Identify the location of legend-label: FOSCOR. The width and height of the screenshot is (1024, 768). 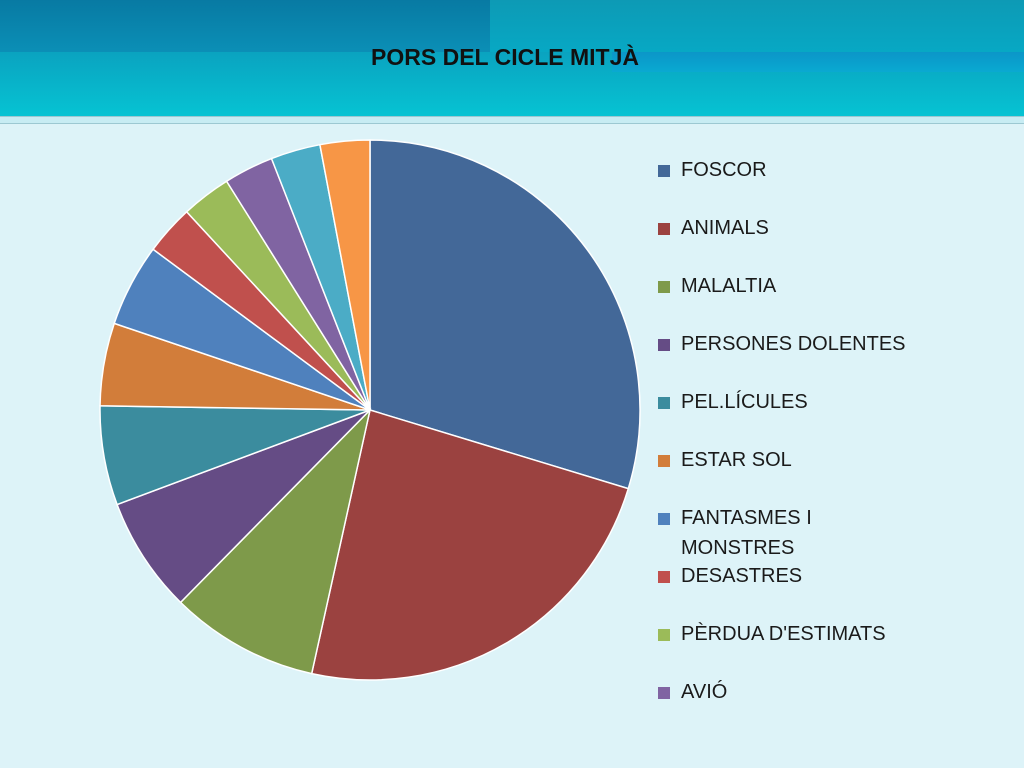
(724, 170).